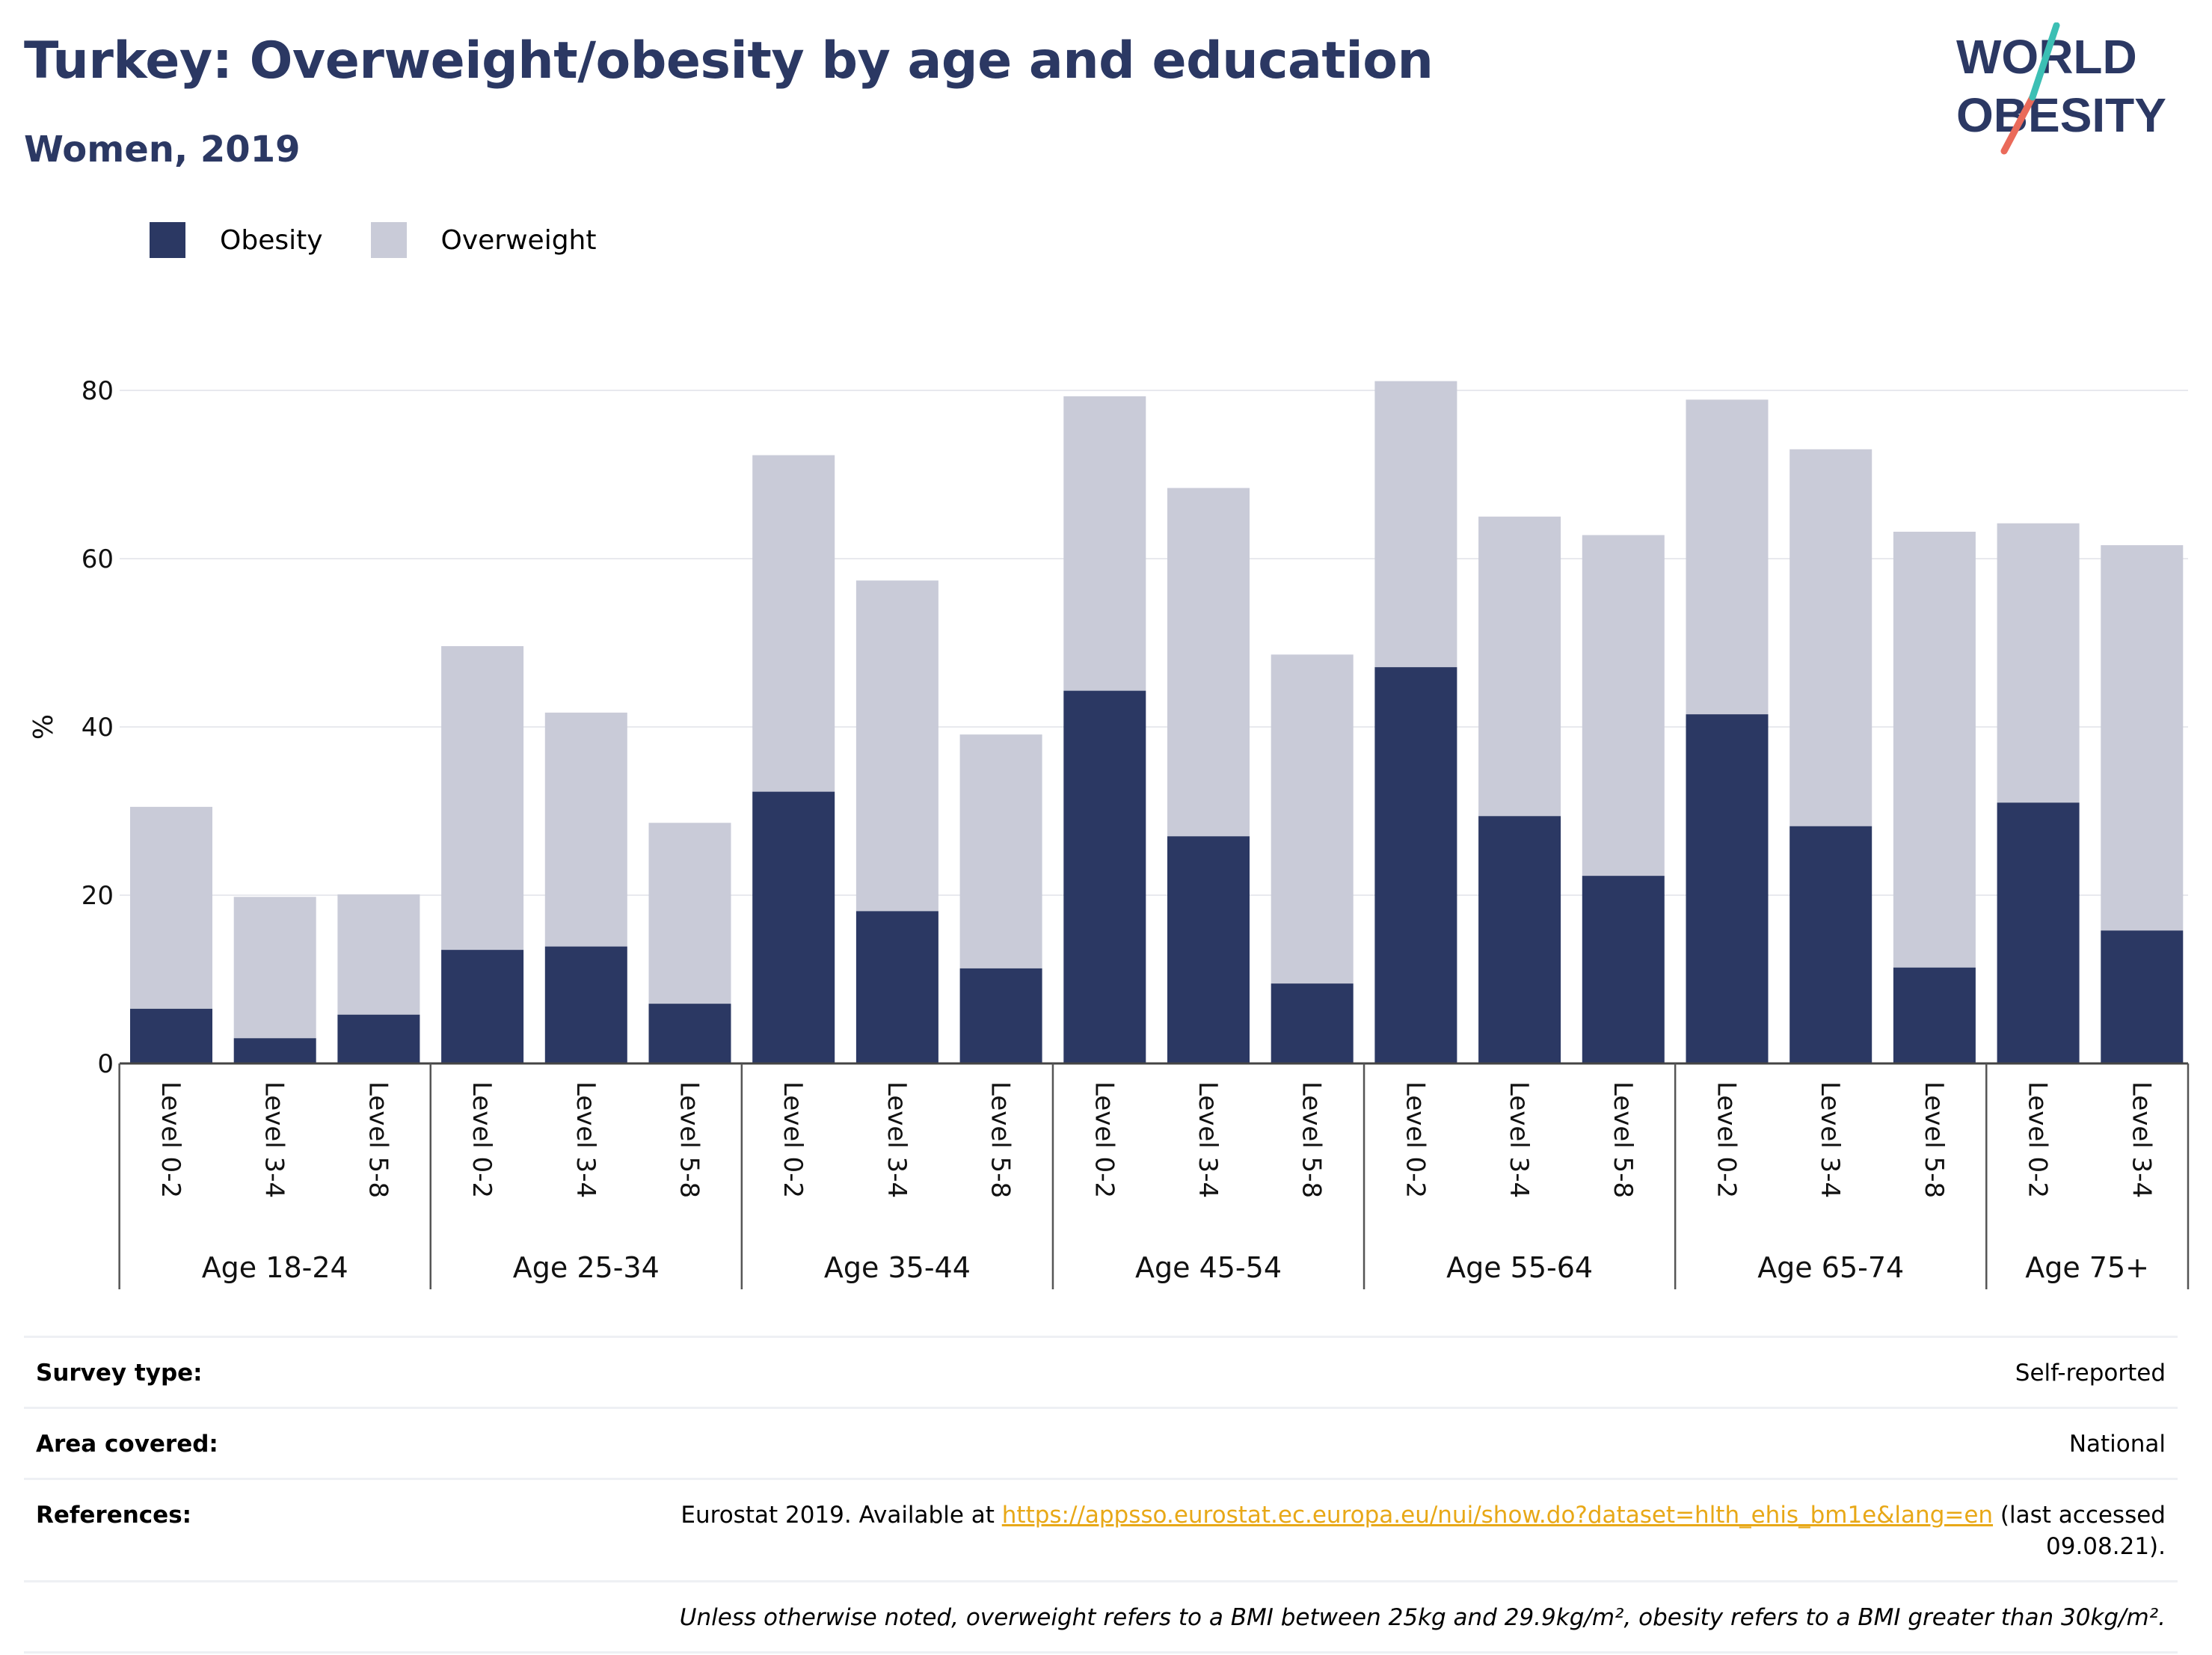  What do you see at coordinates (1831, 1267) in the screenshot?
I see `group-label: Age 65-74` at bounding box center [1831, 1267].